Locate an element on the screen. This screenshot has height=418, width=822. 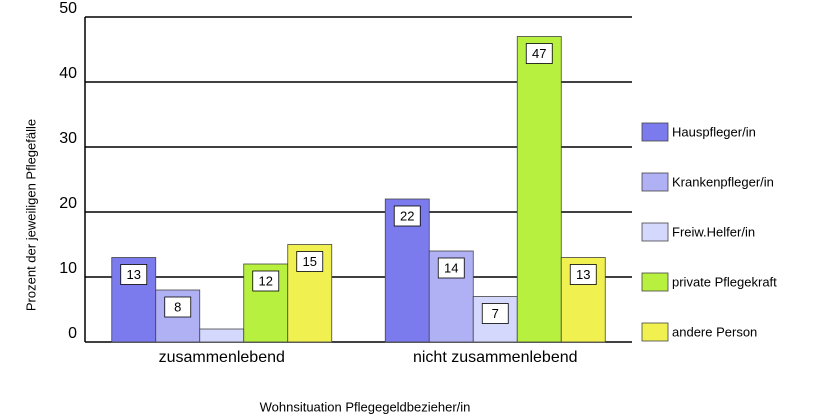
legend-label: private Pflegekraft is located at coordinates (724, 281).